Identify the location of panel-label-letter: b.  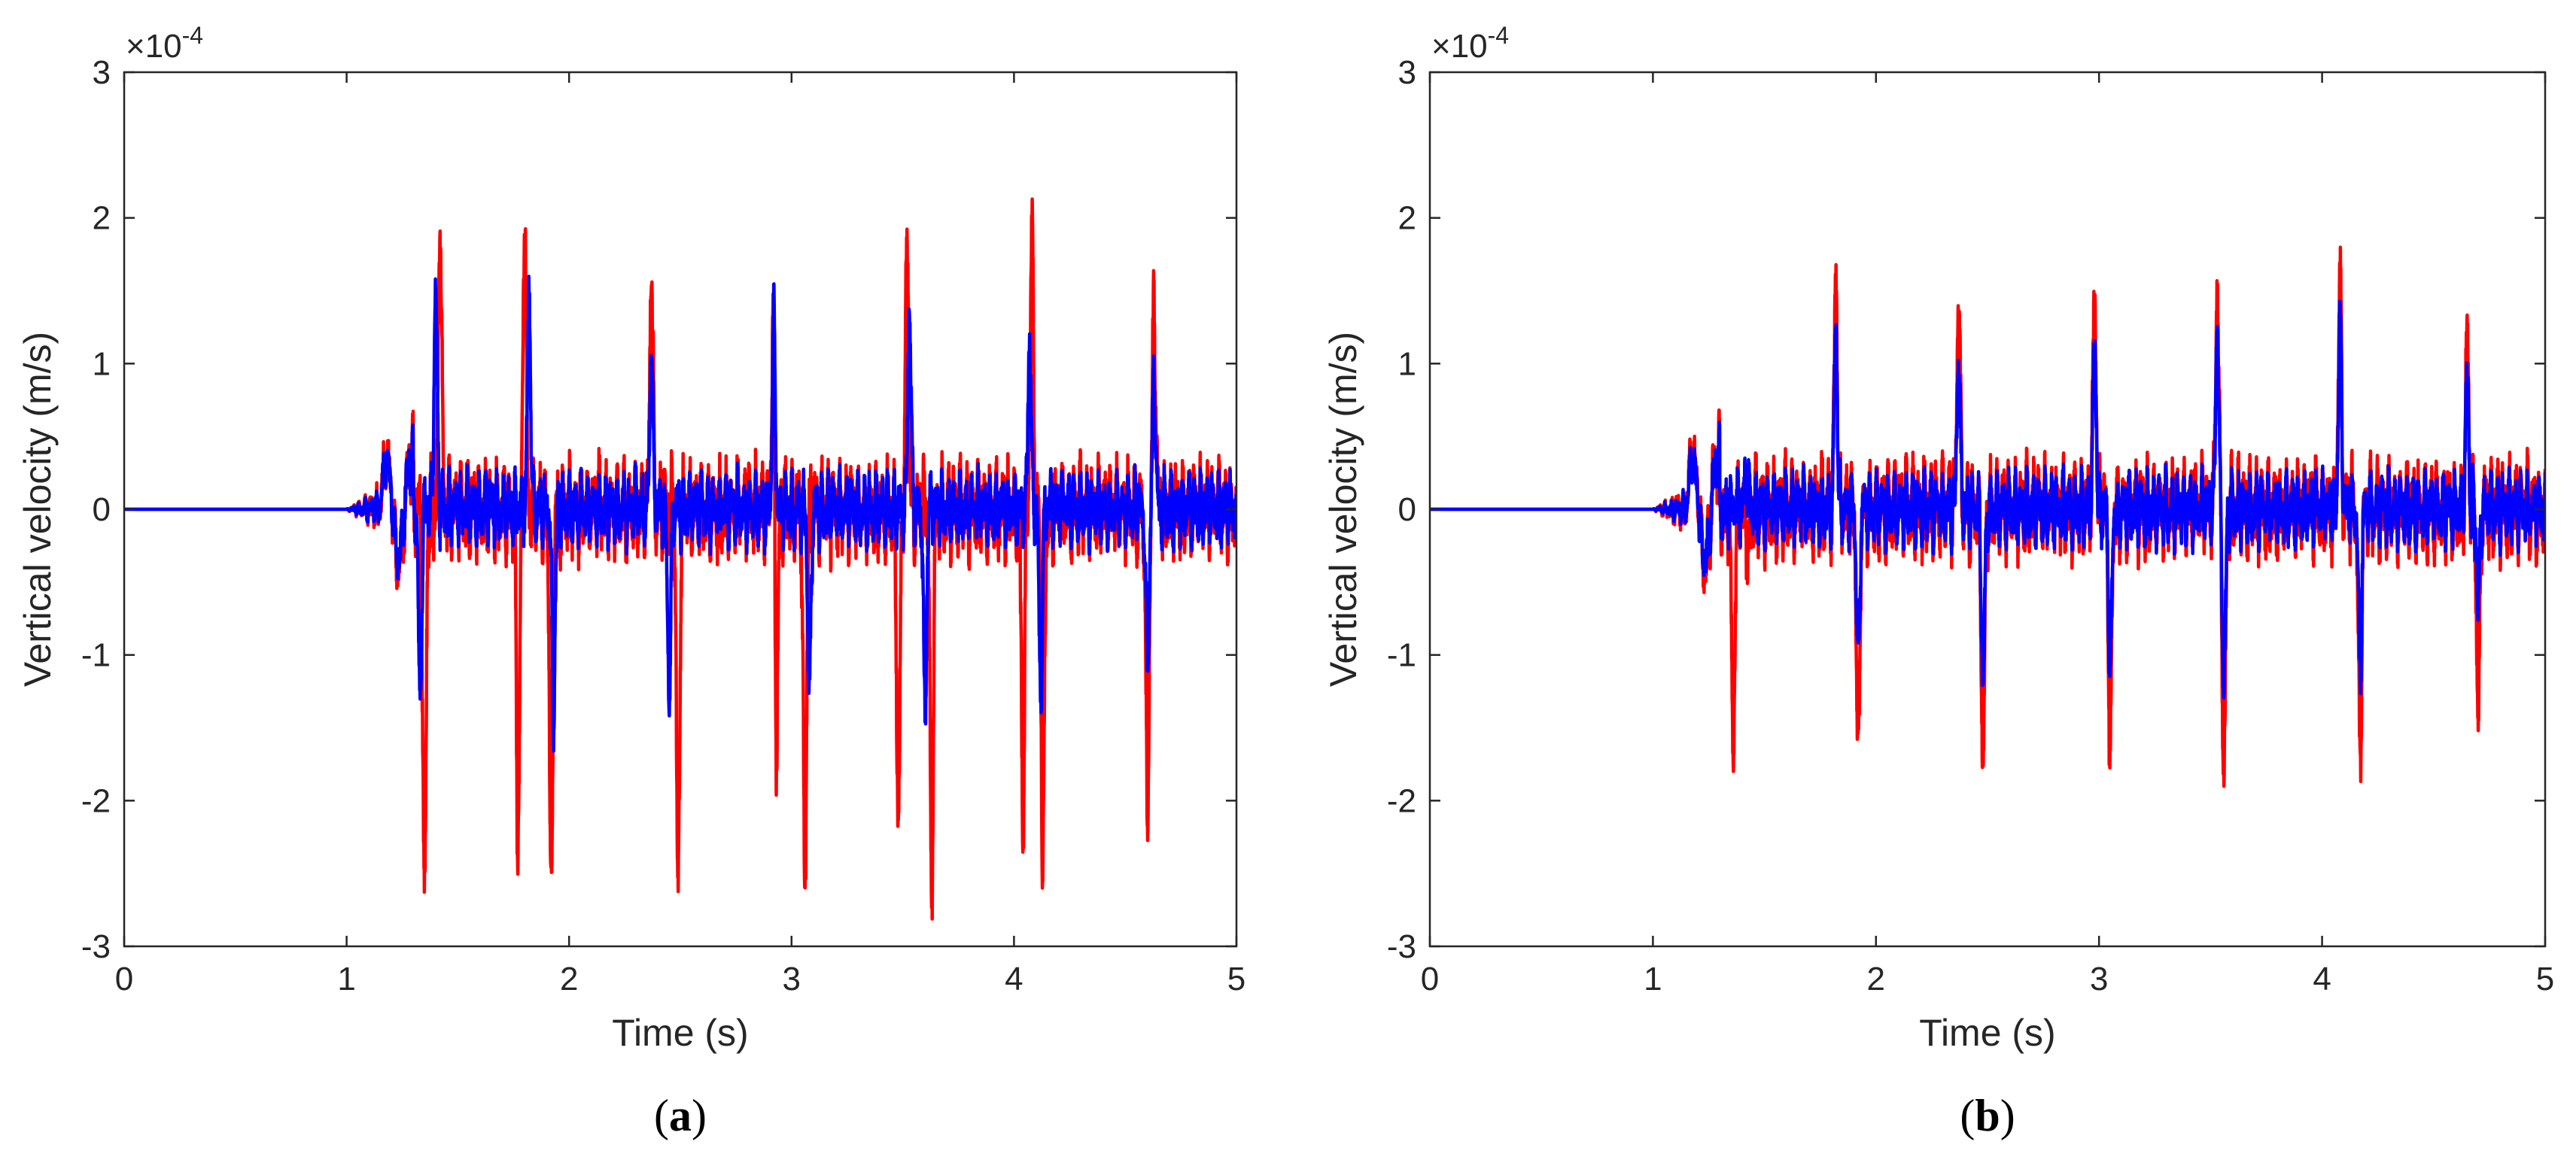
(1987, 1115).